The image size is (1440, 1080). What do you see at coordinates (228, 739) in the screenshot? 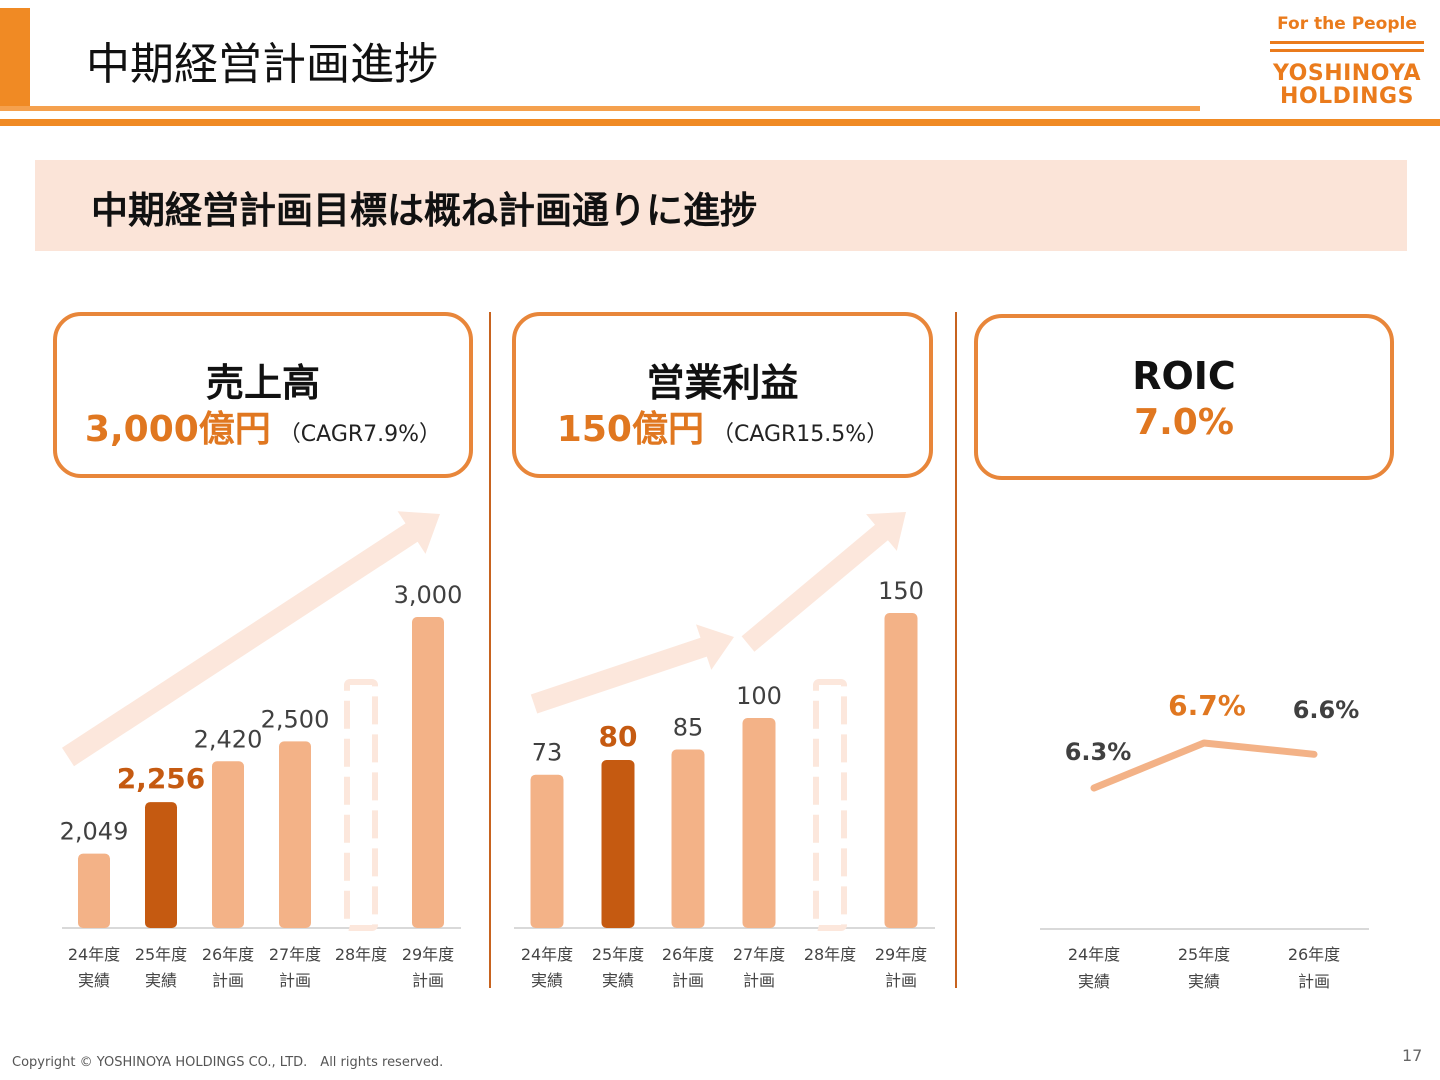
I see `sales-data-label: 2,420` at bounding box center [228, 739].